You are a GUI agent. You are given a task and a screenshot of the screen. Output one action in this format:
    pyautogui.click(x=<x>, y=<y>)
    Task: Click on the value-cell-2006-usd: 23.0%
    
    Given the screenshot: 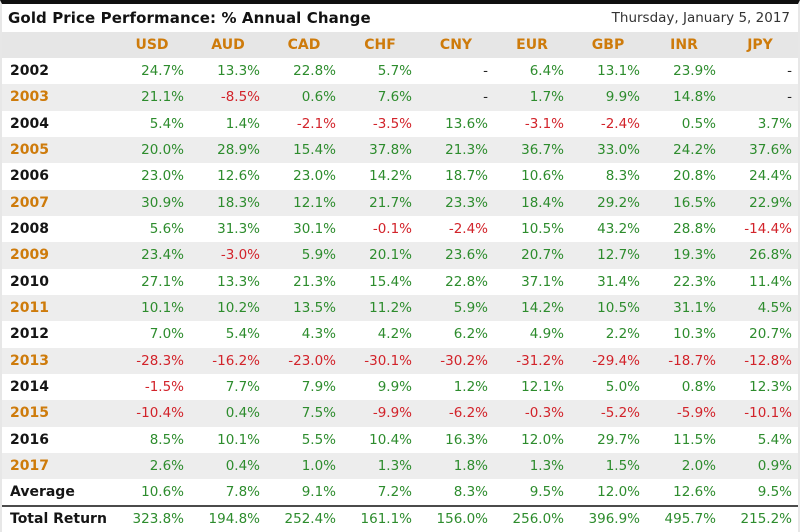 What is the action you would take?
    pyautogui.click(x=162, y=176)
    